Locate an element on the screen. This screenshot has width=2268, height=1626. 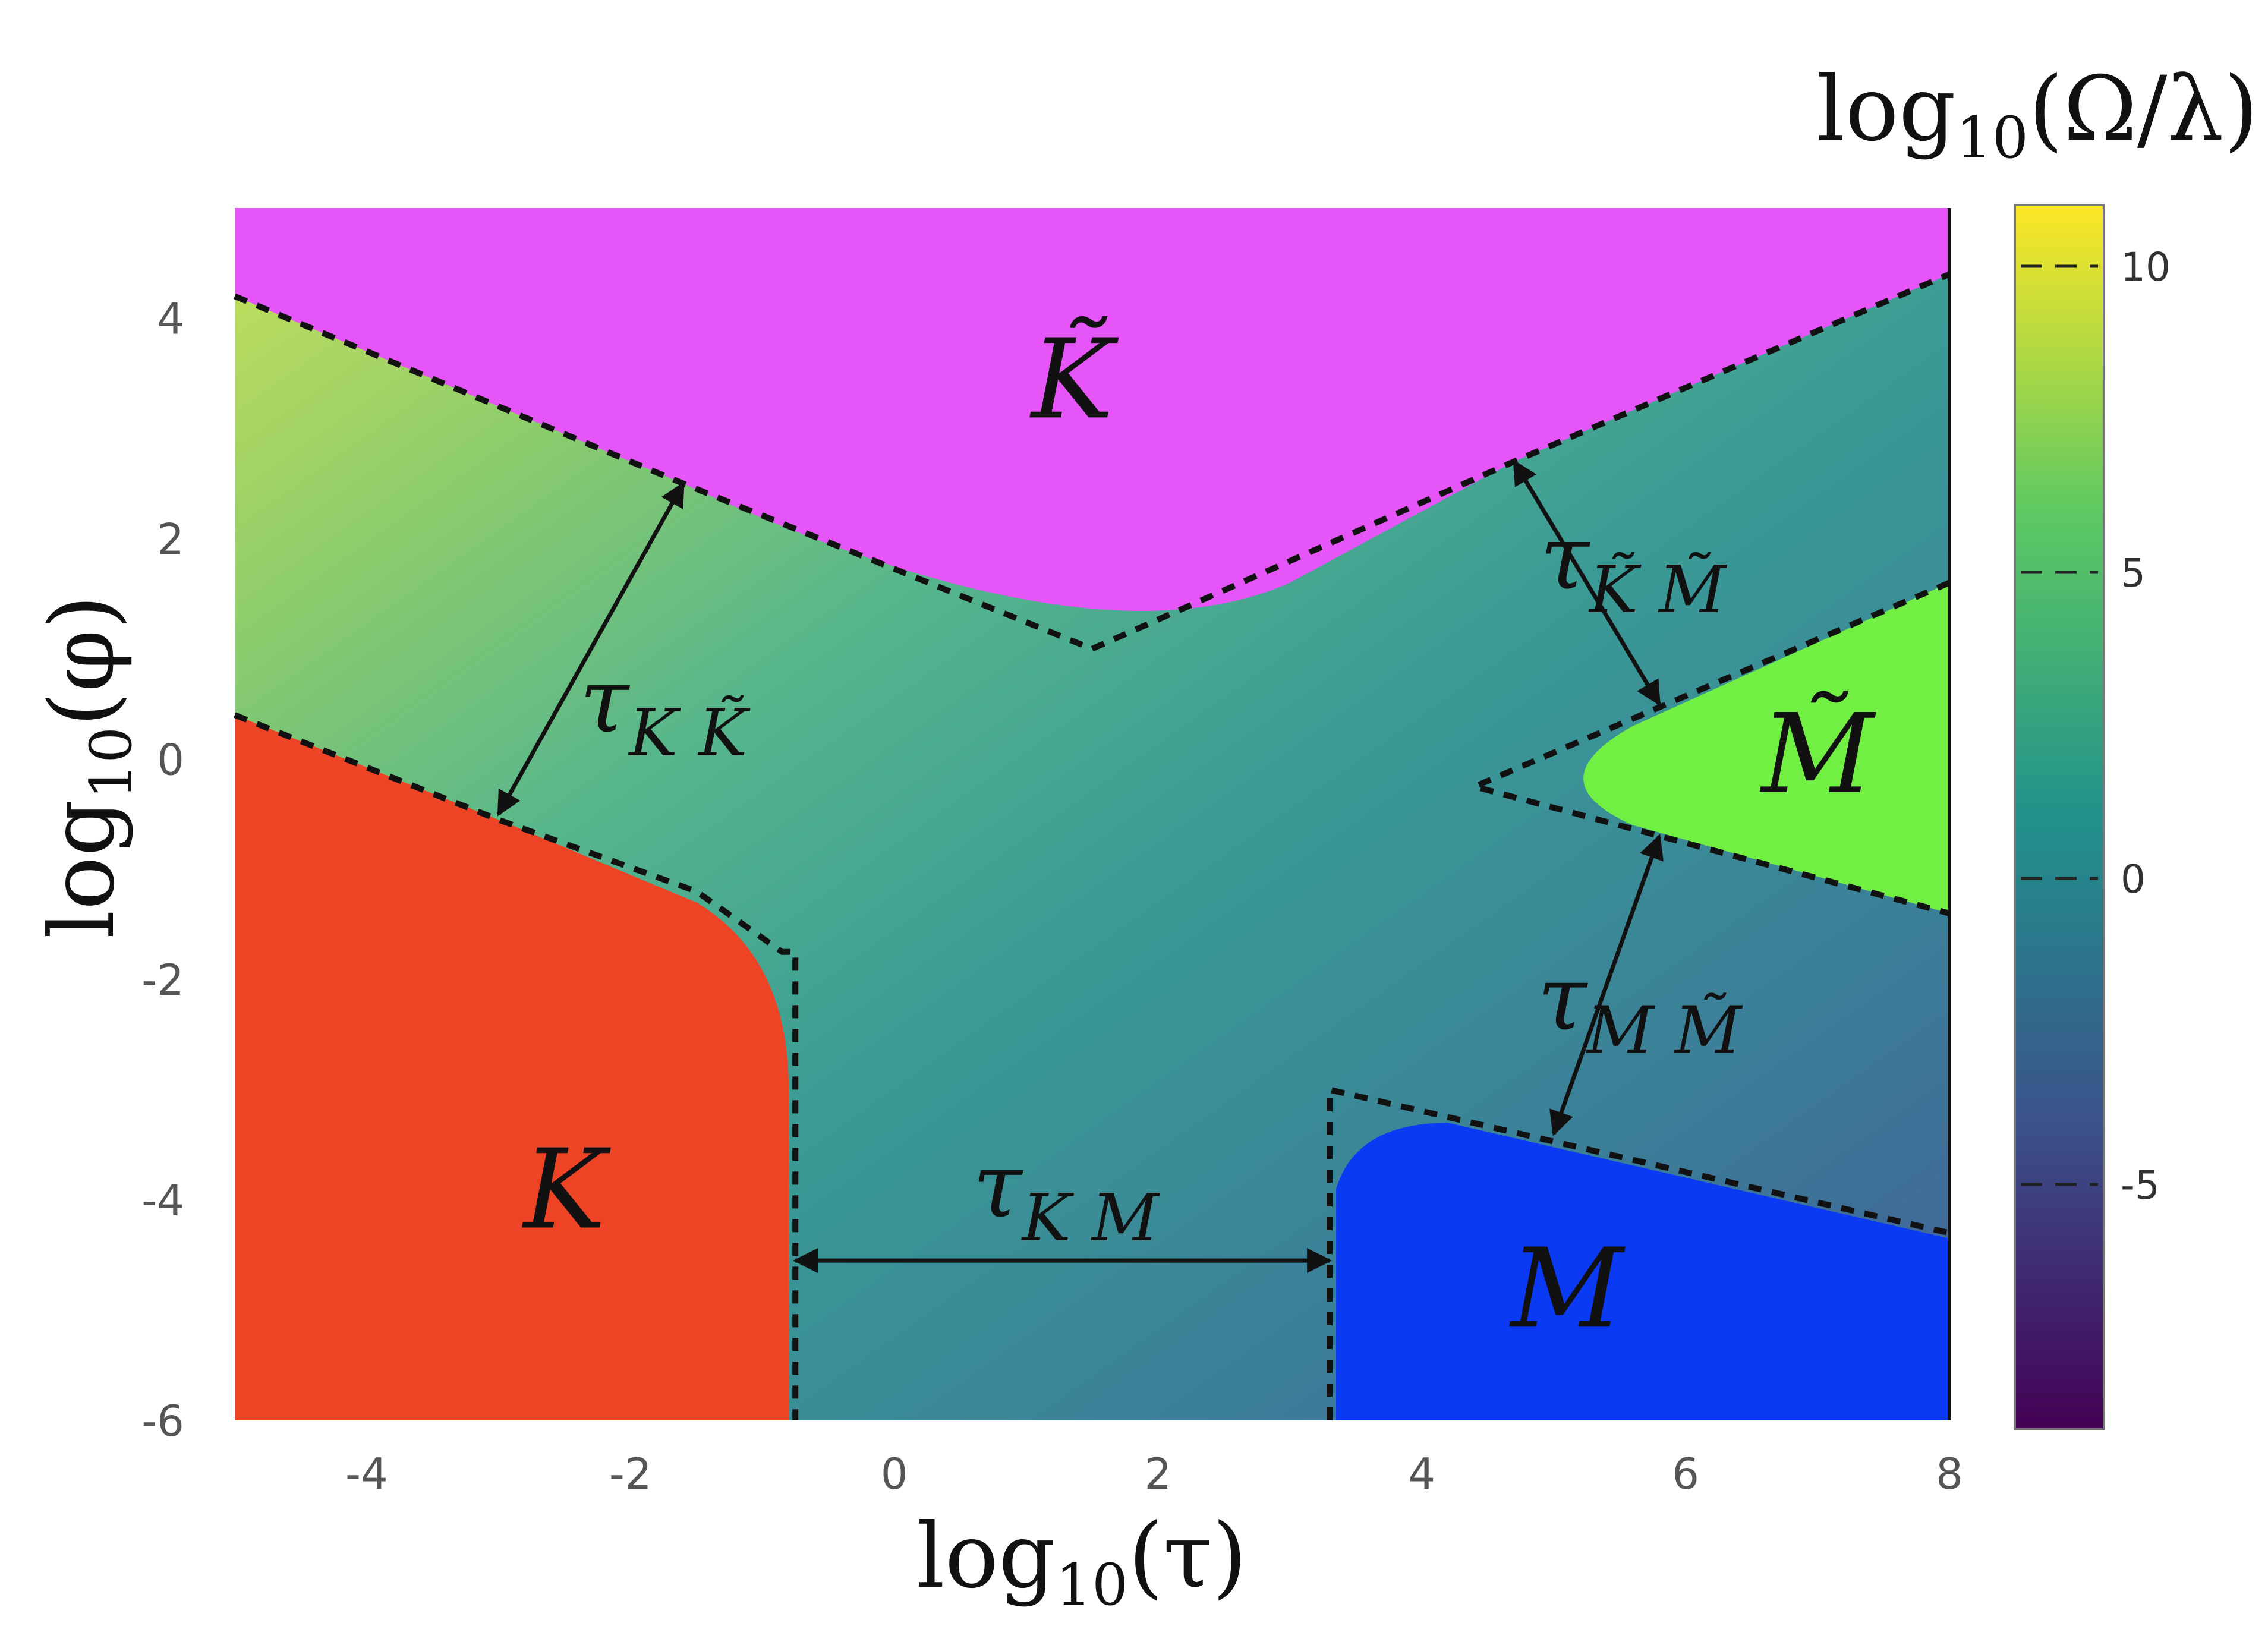
colorbar-title-base: log is located at coordinates (1886, 109).